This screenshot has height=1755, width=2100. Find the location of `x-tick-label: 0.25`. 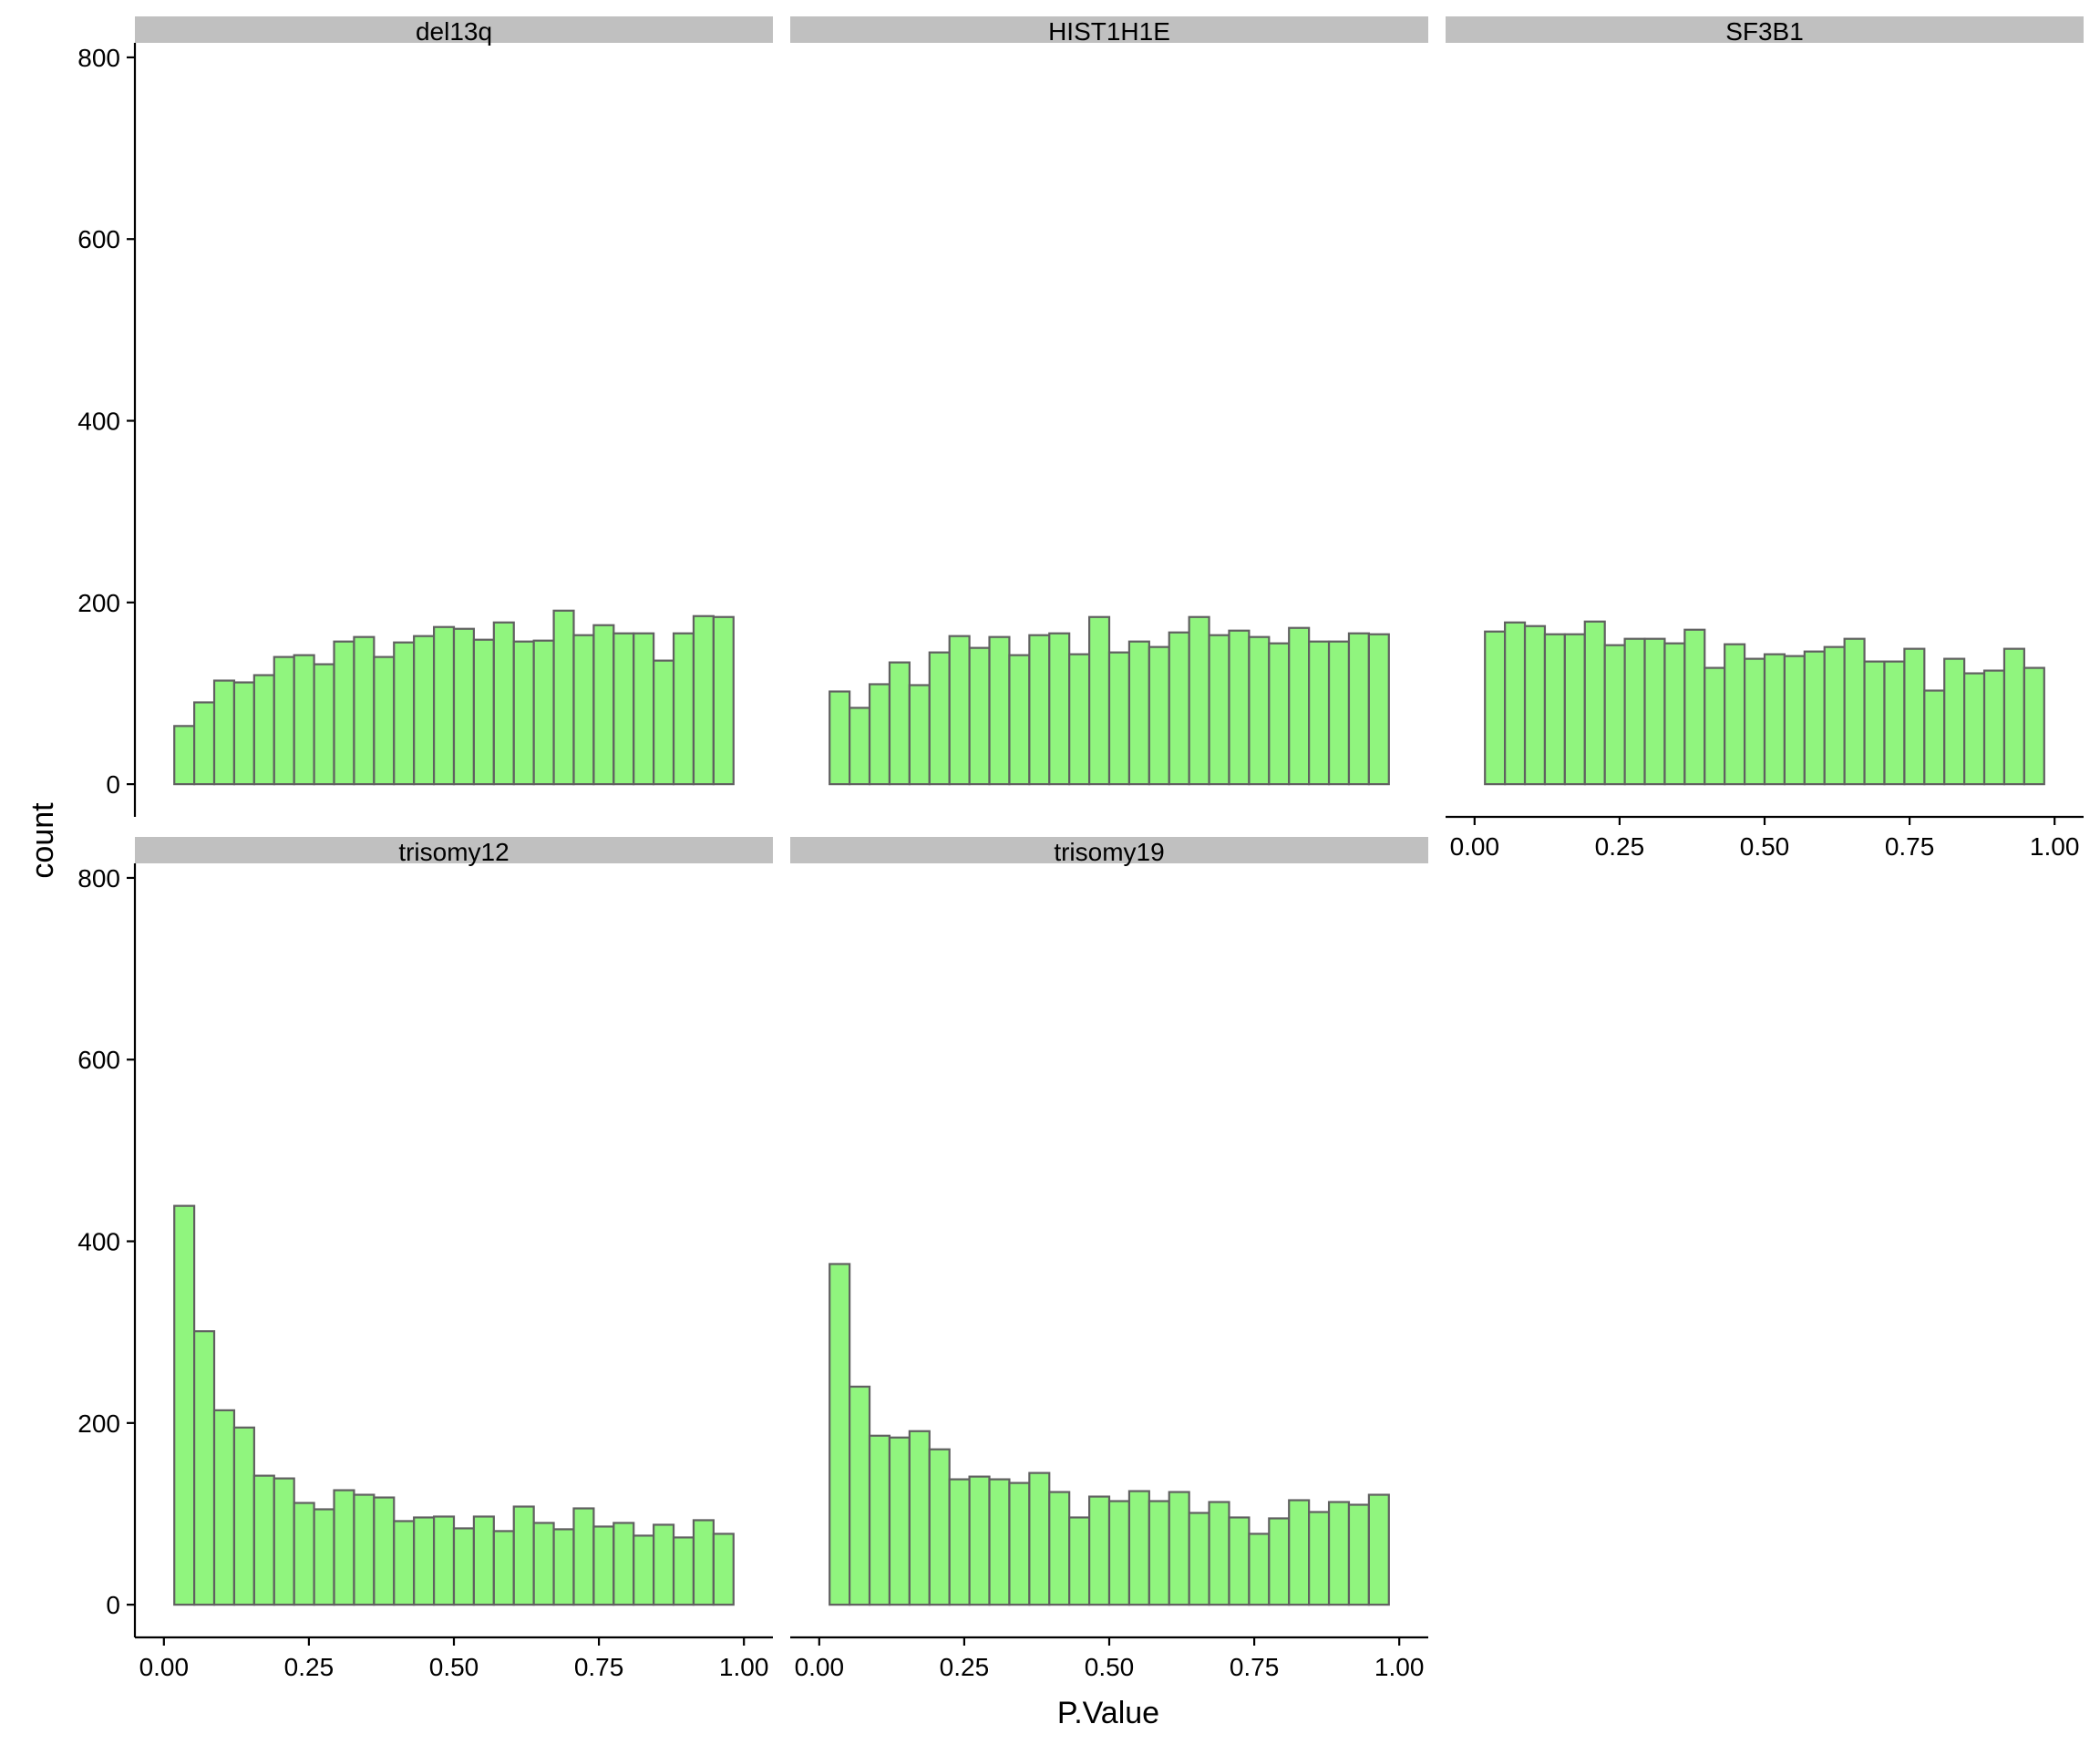

x-tick-label: 0.25 is located at coordinates (965, 1667).